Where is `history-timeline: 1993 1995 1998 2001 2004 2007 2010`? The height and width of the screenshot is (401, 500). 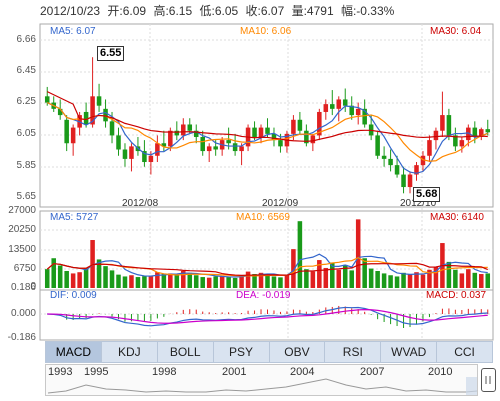 history-timeline: 1993 1995 1998 2001 2004 2007 2010 is located at coordinates (261, 380).